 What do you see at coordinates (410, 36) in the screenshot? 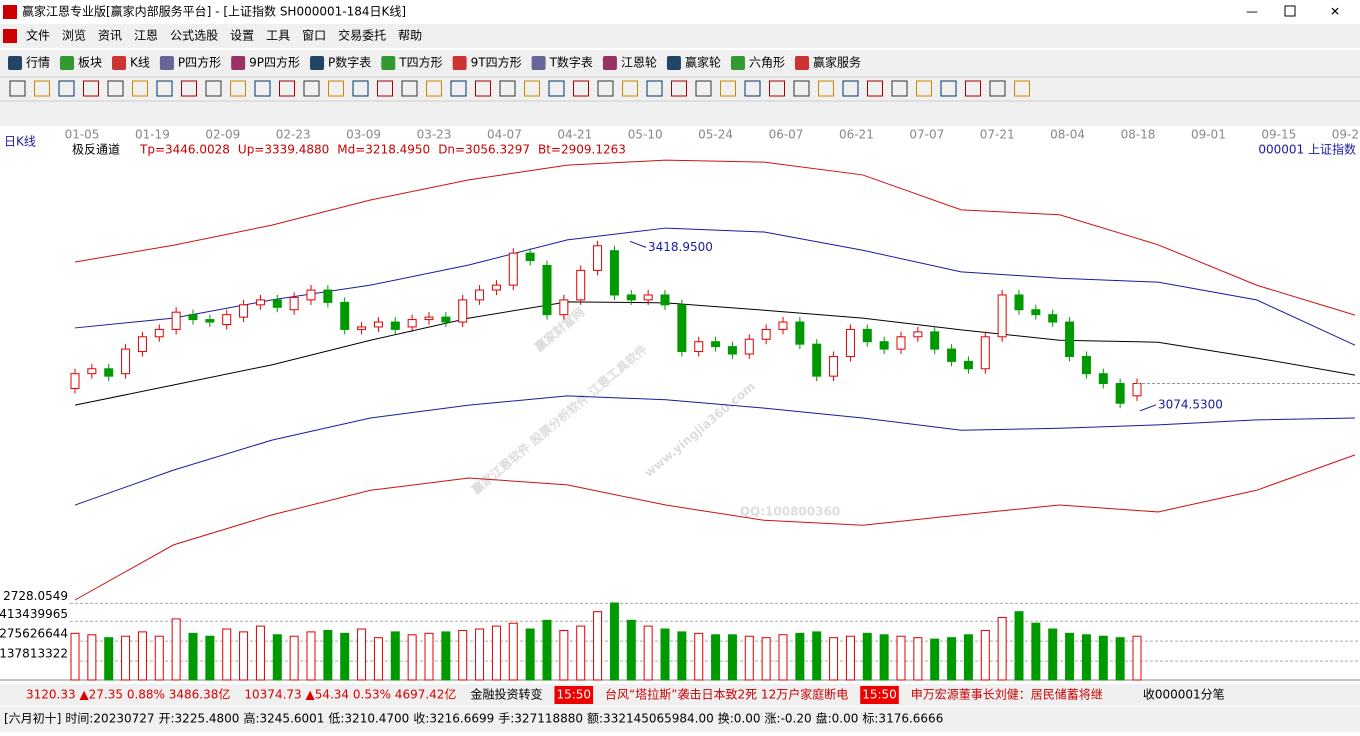
I see `menu-item: 帮助` at bounding box center [410, 36].